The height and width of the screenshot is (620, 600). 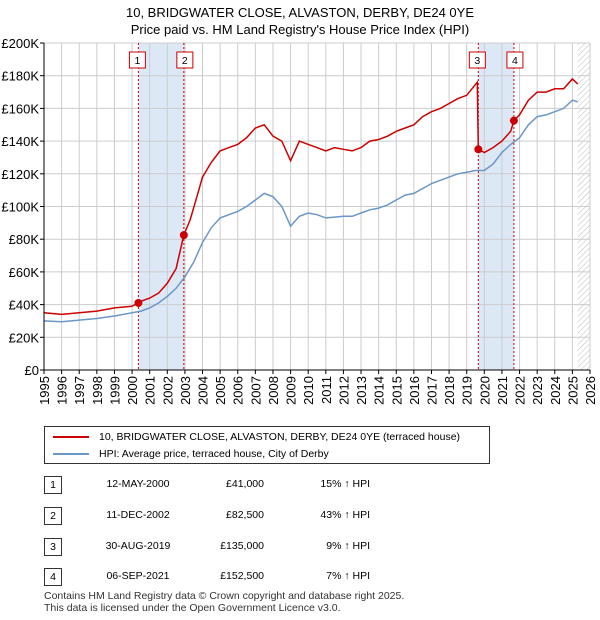 What do you see at coordinates (520, 390) in the screenshot?
I see `x-tick-label-27: 2022` at bounding box center [520, 390].